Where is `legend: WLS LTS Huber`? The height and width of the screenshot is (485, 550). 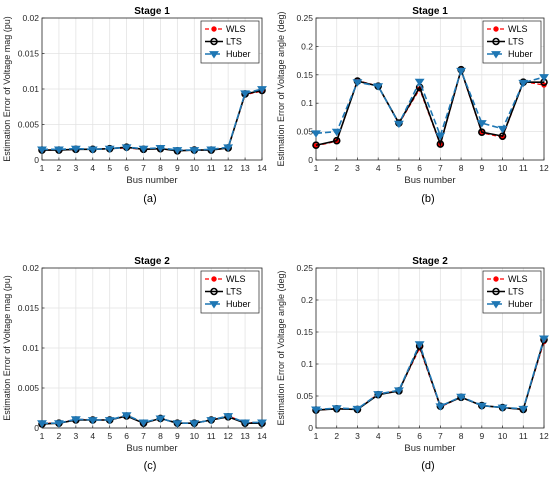
legend: WLS LTS Huber is located at coordinates (512, 292).